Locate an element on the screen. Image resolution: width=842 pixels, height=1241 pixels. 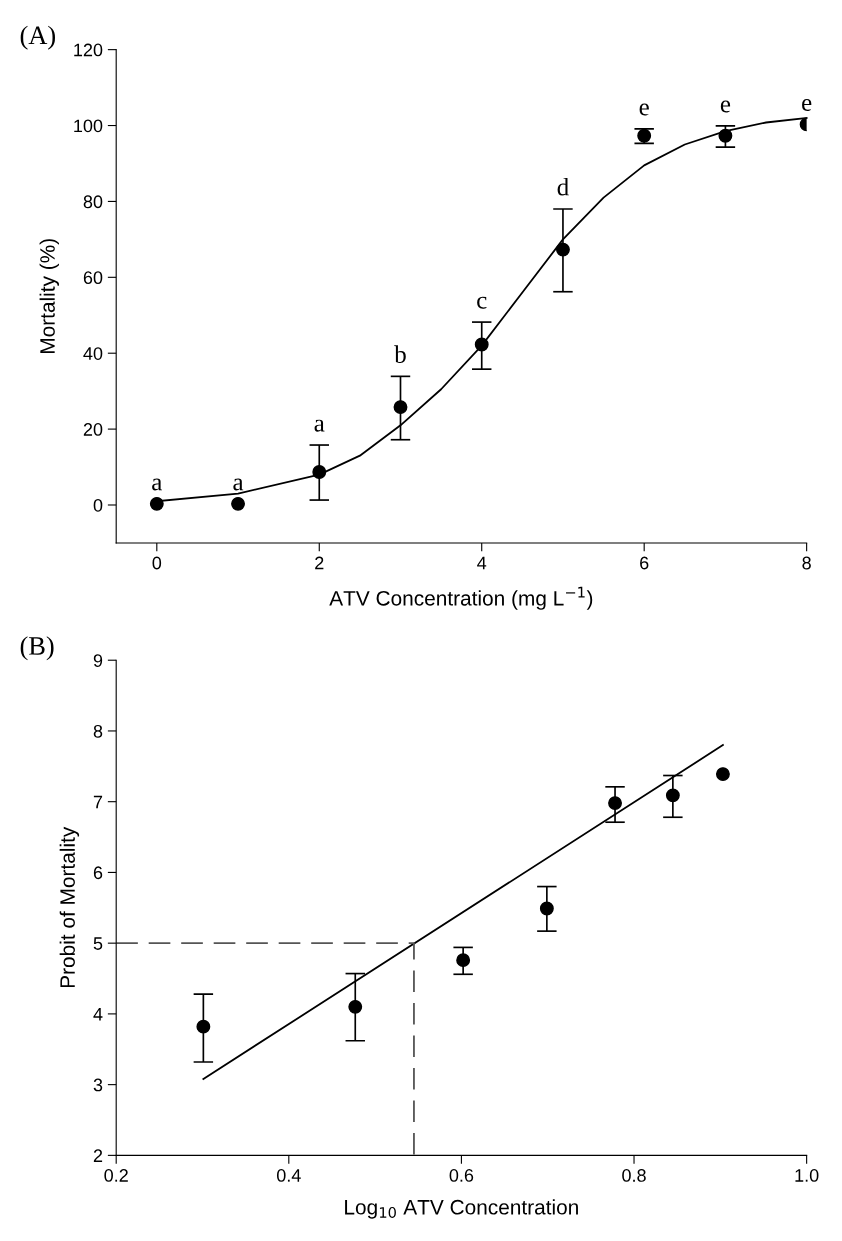
y-tick-label: 3 is located at coordinates (98, 1085).